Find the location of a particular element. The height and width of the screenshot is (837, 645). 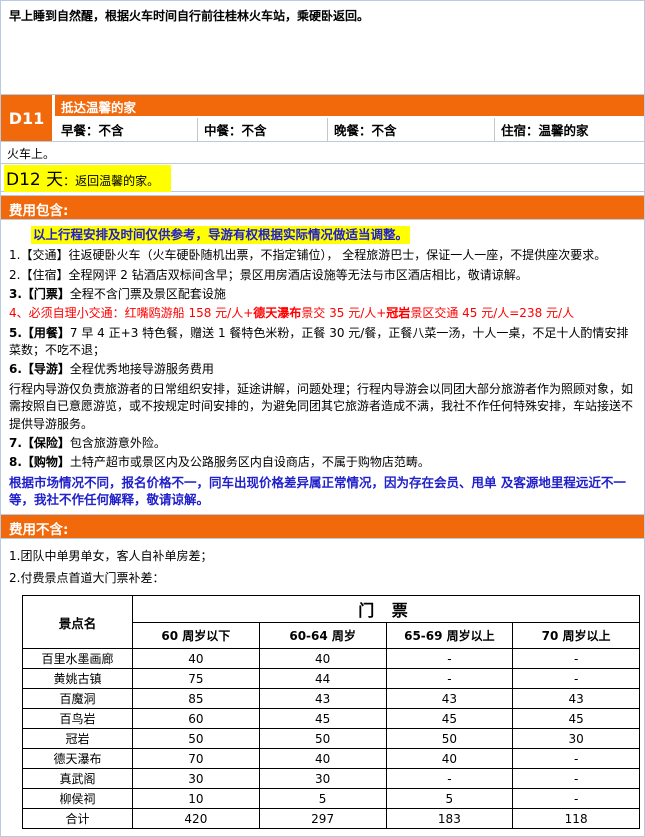

table-row: 冠岩 50 50 50 30 is located at coordinates (331, 739).